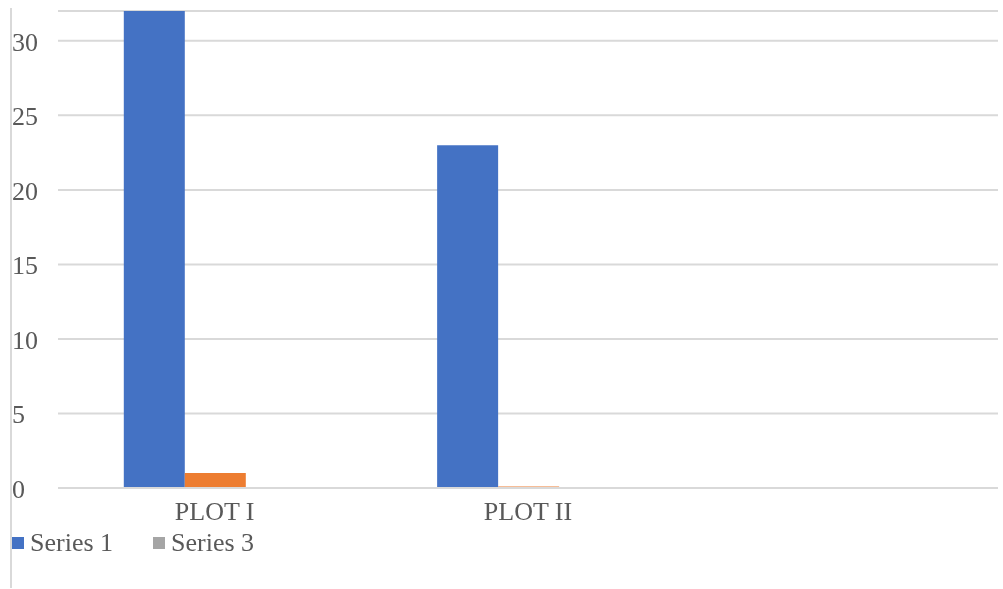 This screenshot has height=589, width=1003. Describe the element at coordinates (71, 543) in the screenshot. I see `legend-label: Series 1` at that location.